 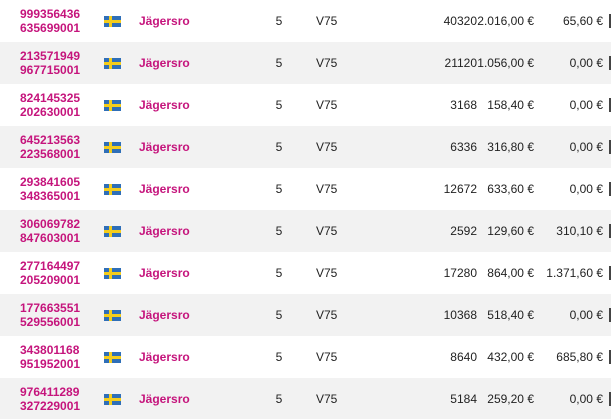 I want to click on bet-id-cell: 343801168 951952001, so click(x=60, y=357).